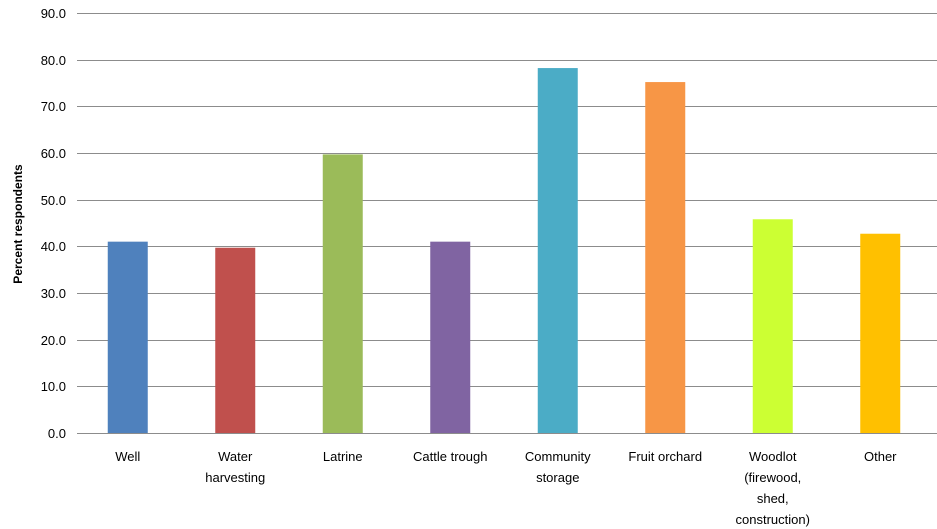 This screenshot has width=937, height=529. I want to click on y-tick-label: 30.0, so click(53, 293).